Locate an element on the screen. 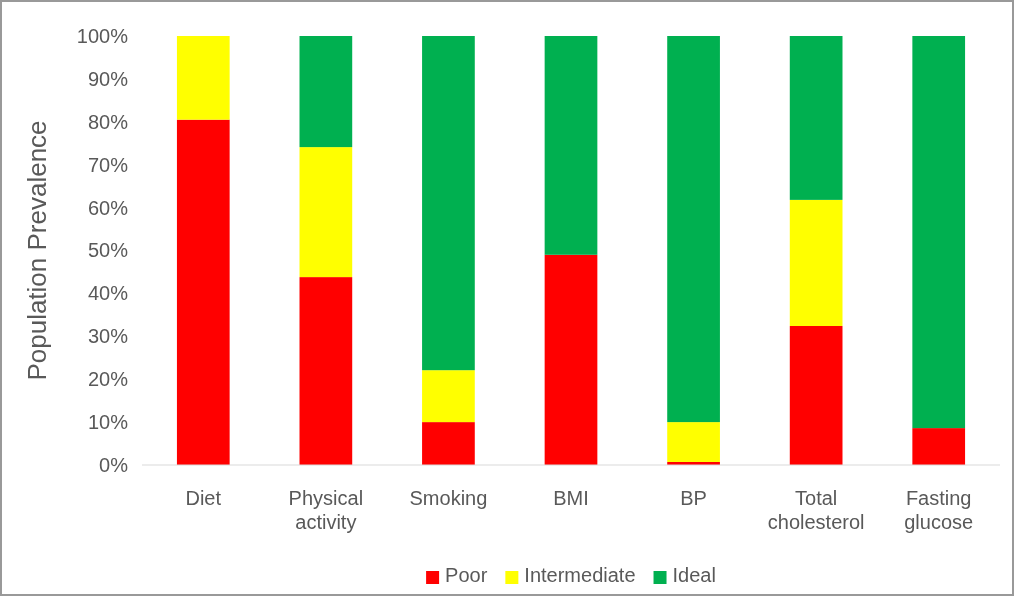  x-tick-label: Smoking is located at coordinates (448, 498).